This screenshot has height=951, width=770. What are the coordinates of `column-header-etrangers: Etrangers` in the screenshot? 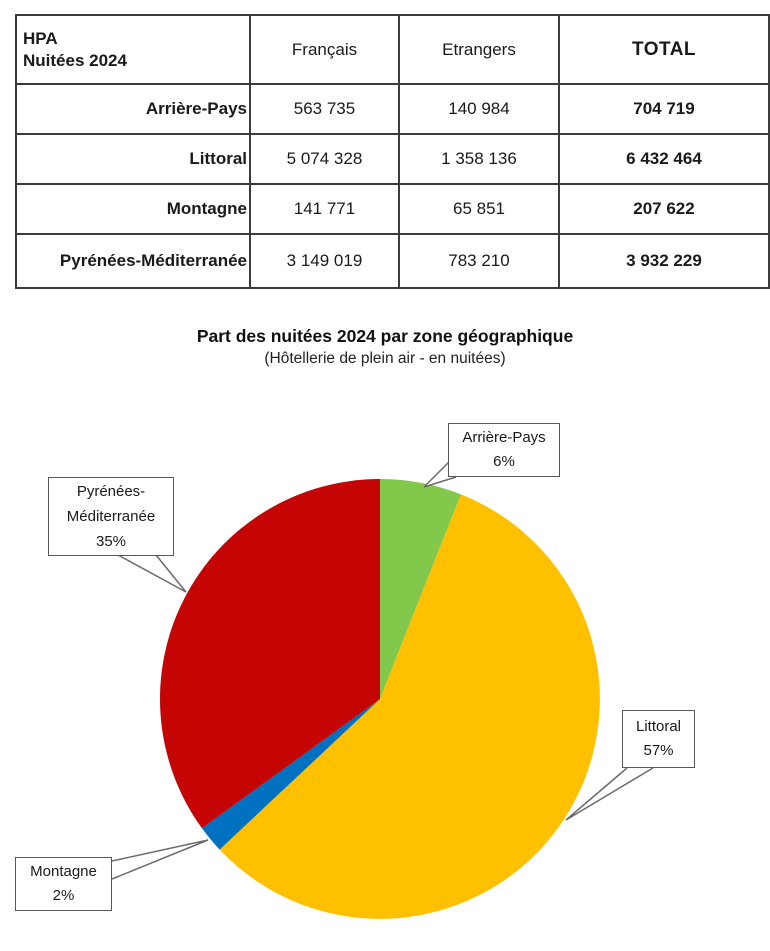 It's located at (479, 49).